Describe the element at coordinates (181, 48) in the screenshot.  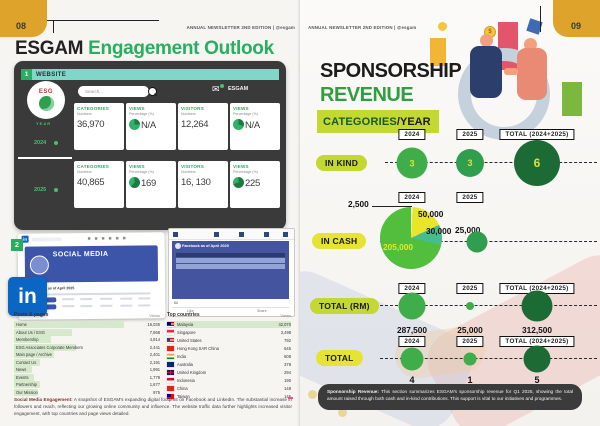
I see `title-engagement-outlook: Engagement Outlook` at that location.